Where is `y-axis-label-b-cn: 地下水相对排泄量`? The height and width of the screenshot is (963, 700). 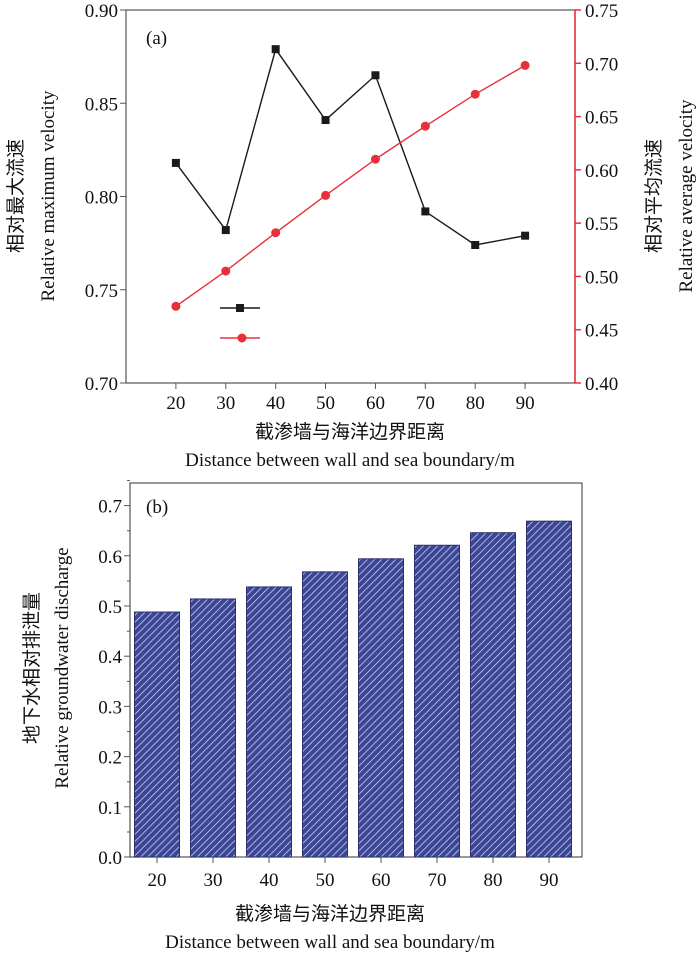
y-axis-label-b-cn: 地下水相对排泄量 is located at coordinates (32, 668).